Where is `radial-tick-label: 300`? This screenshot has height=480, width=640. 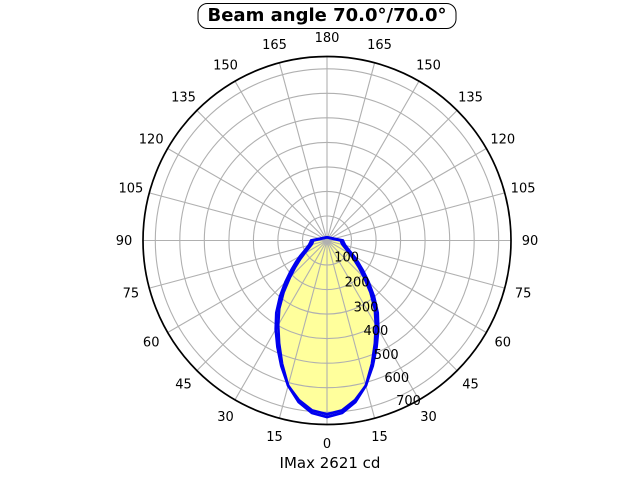
radial-tick-label: 300 is located at coordinates (366, 307).